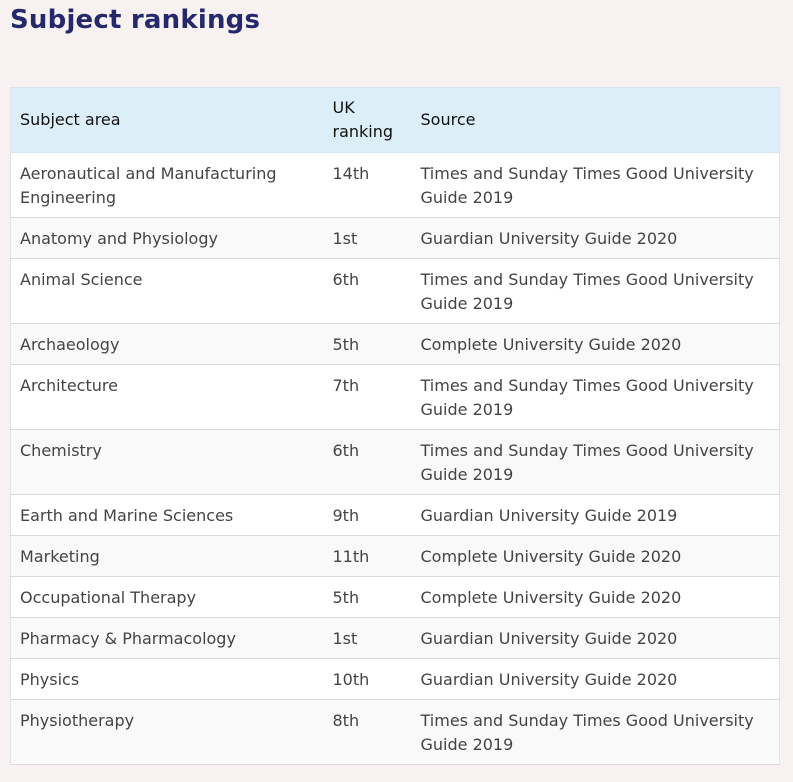  Describe the element at coordinates (108, 597) in the screenshot. I see `subject-cell: Occupational Therapy` at that location.